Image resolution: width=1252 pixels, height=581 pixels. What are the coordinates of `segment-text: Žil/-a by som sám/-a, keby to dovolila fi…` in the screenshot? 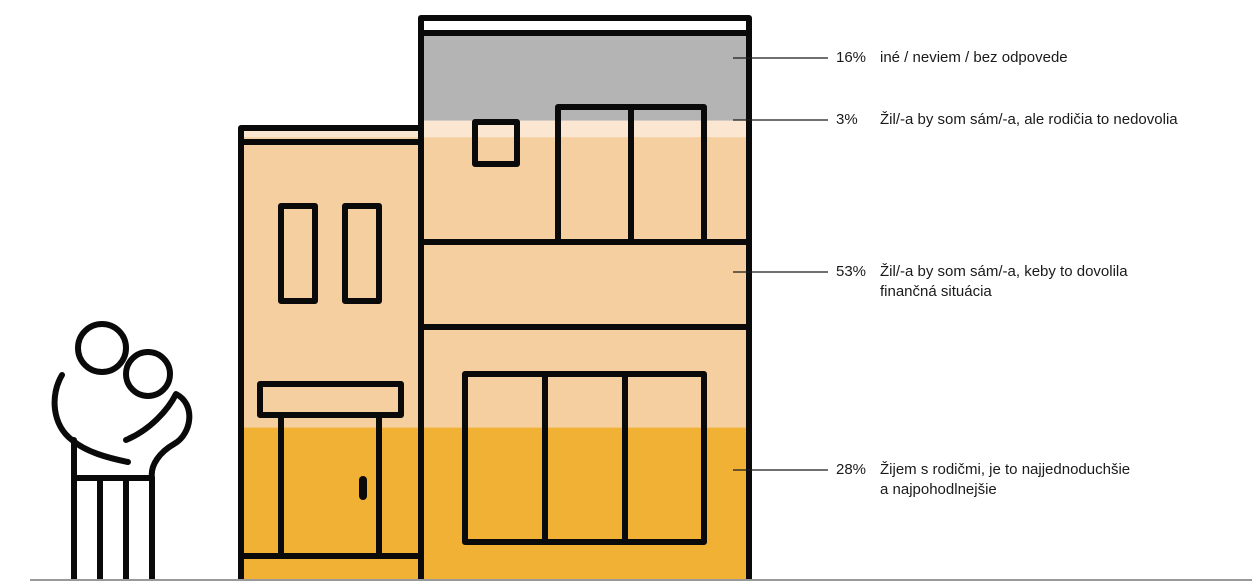 It's located at (1004, 282).